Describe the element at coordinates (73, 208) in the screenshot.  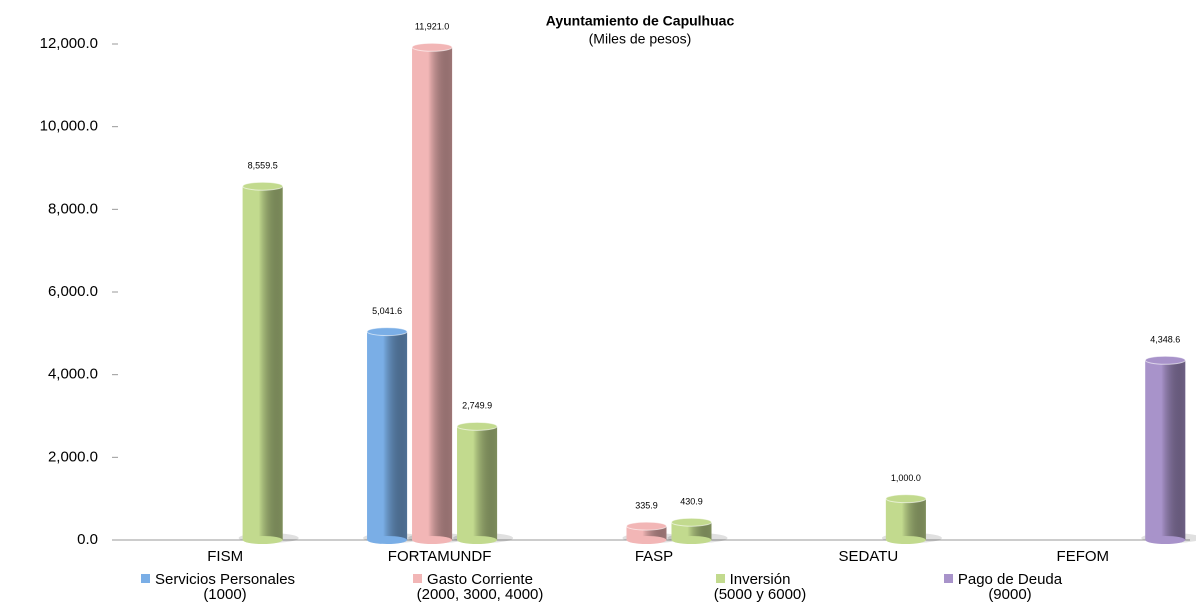
I see `y-tick-label: 8,000.0` at that location.